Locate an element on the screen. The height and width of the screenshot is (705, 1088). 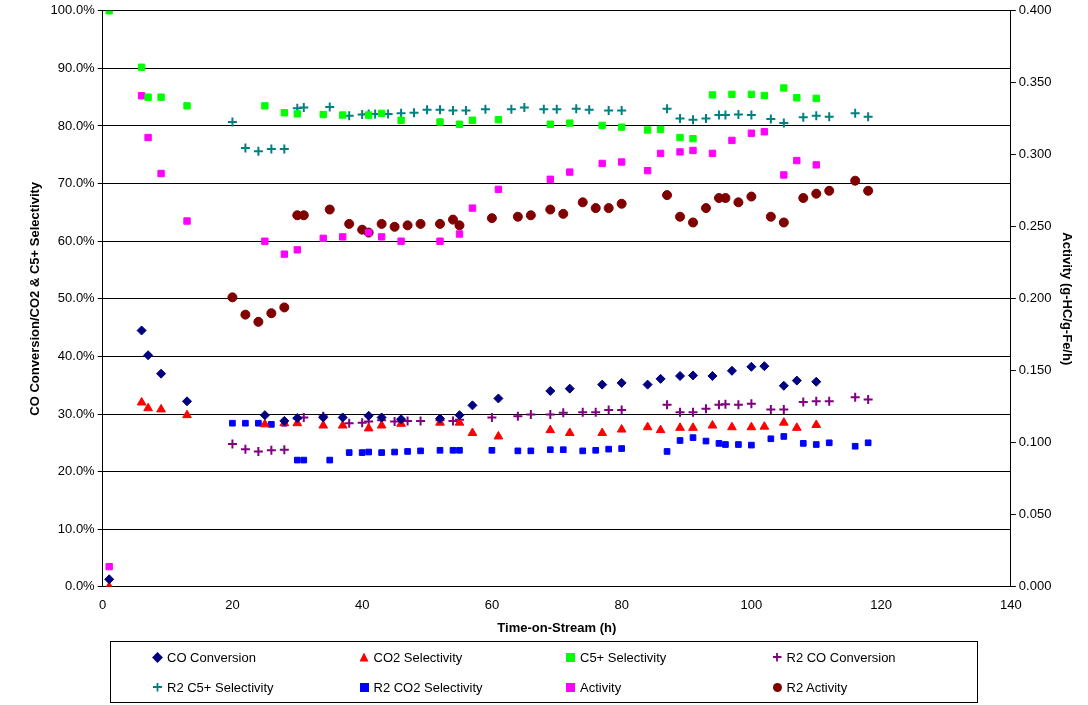
y-tick-label: 60.0% is located at coordinates (76, 240).